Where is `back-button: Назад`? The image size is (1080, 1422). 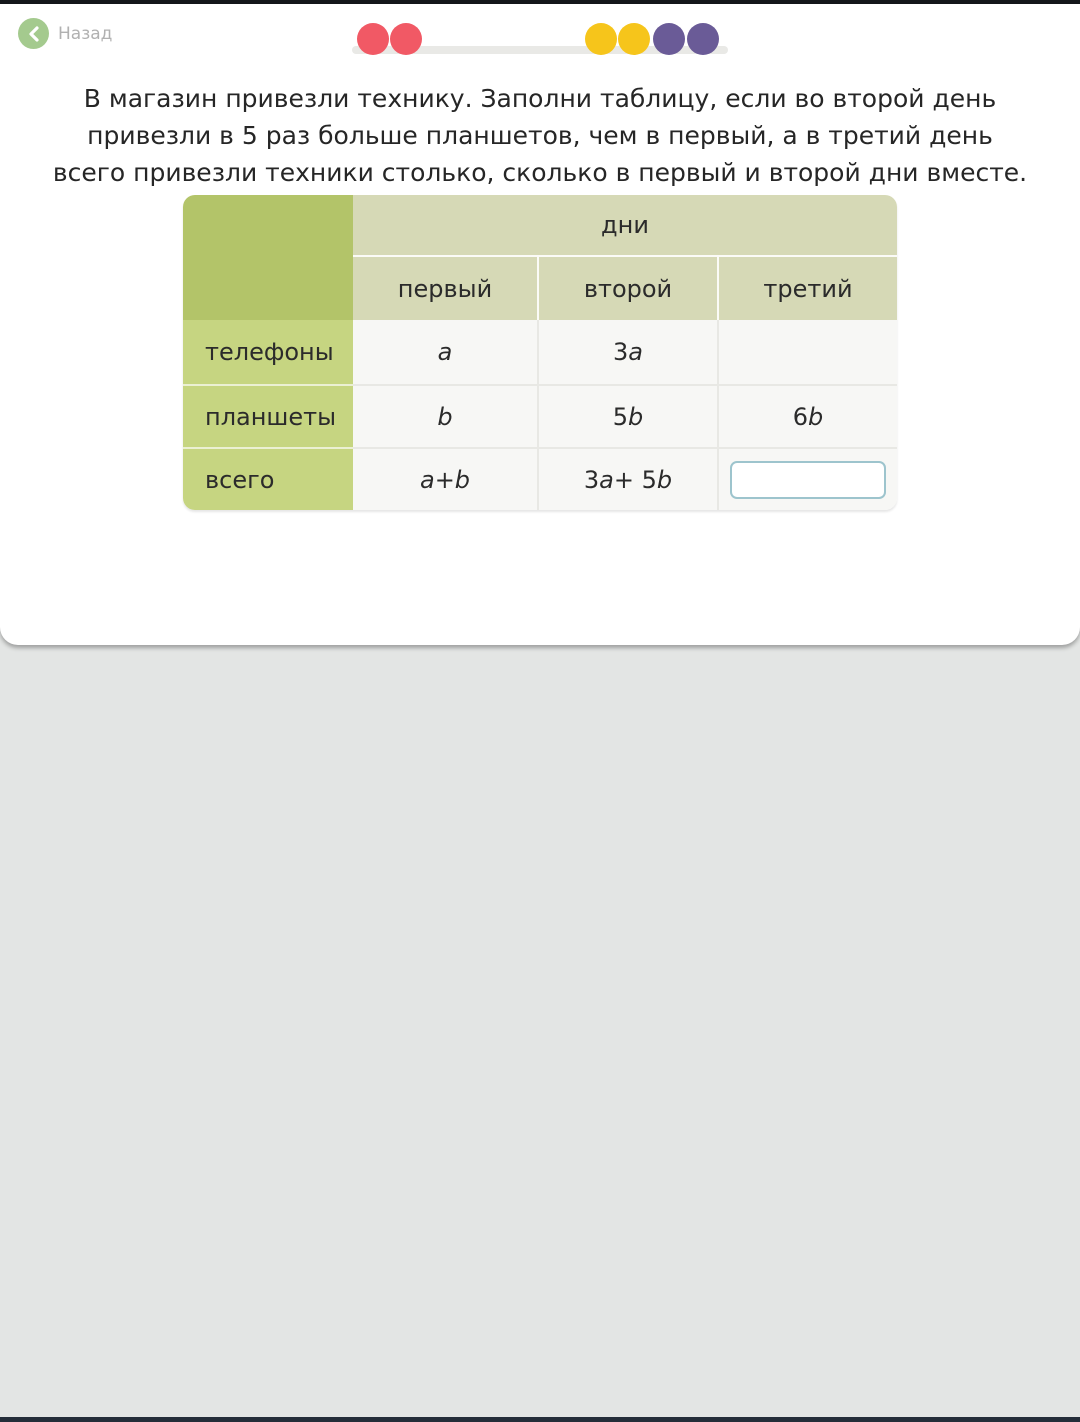 back-button: Назад is located at coordinates (65, 33).